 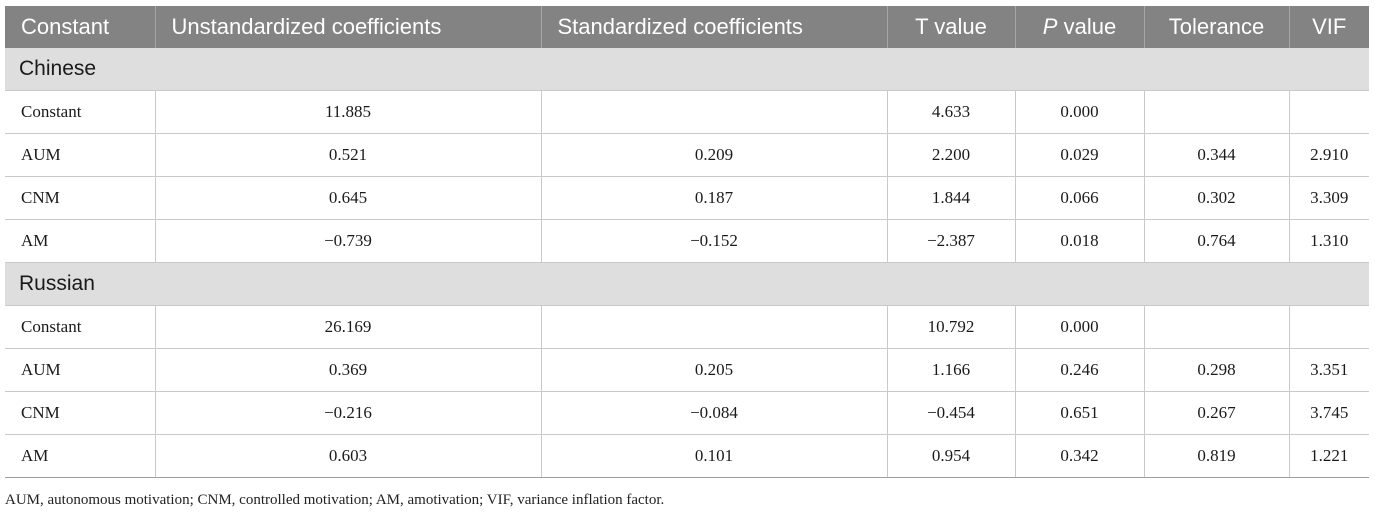 I want to click on table-cell: 0.342, so click(x=1080, y=456).